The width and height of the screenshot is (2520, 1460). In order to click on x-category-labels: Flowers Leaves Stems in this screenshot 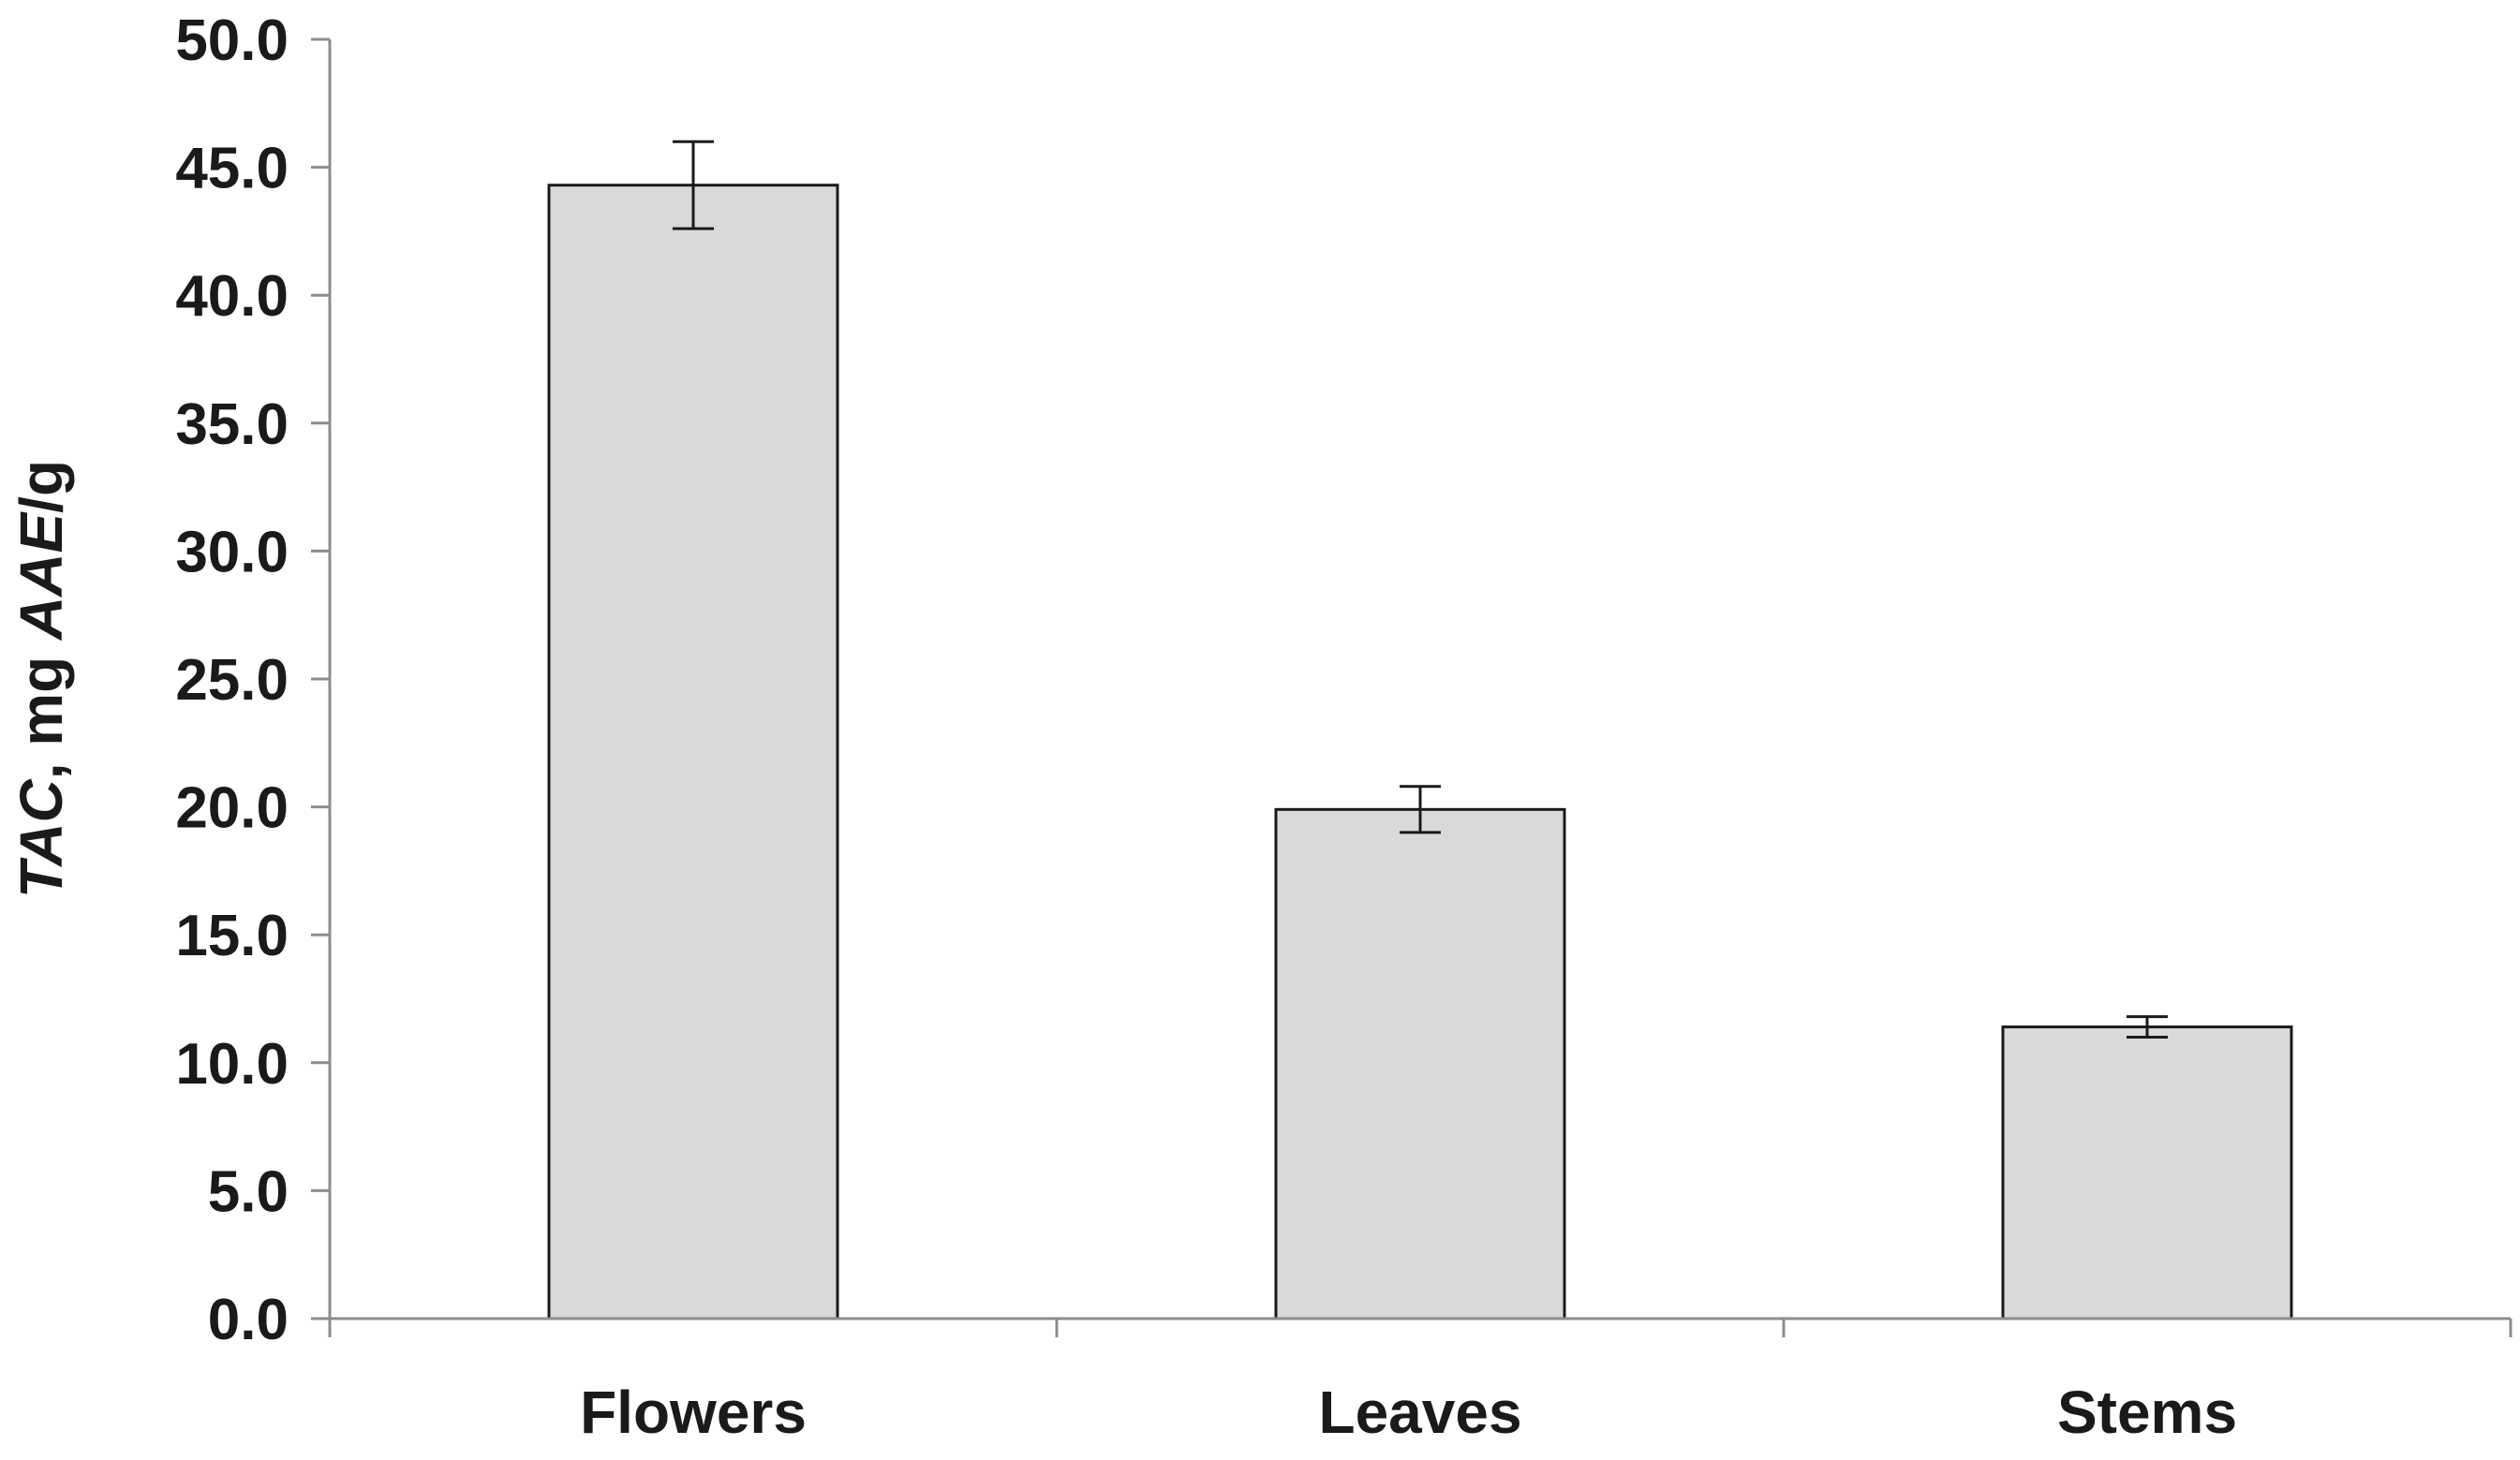, I will do `click(1408, 1412)`.